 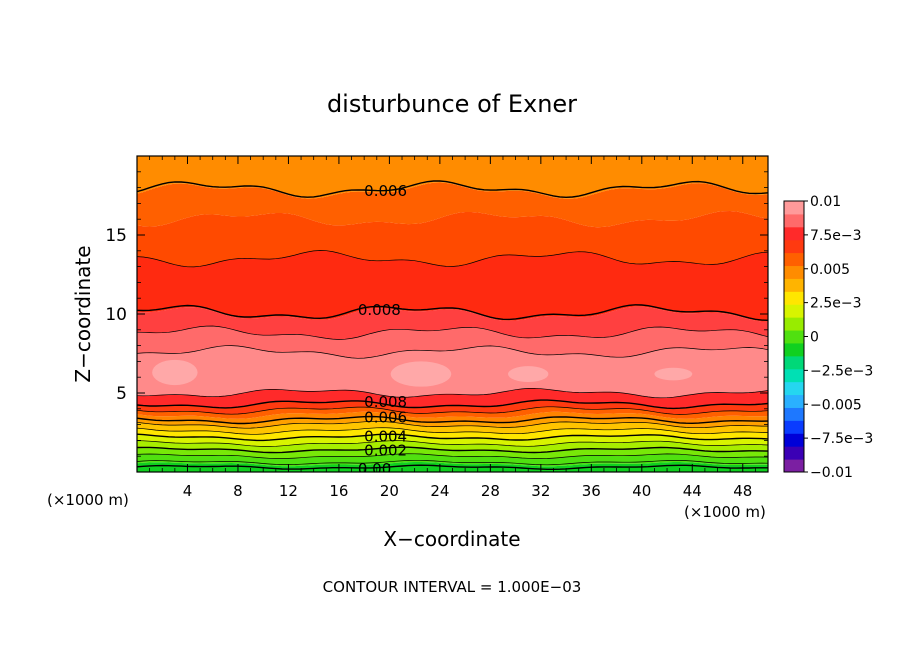 I want to click on chart-title: disturbunce of Exner, so click(x=452, y=104).